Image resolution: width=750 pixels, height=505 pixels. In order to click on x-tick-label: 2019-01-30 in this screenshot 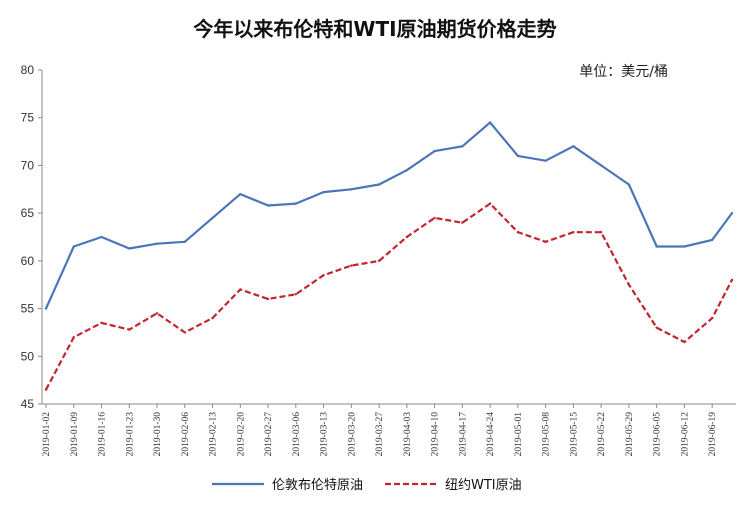, I will do `click(158, 434)`.